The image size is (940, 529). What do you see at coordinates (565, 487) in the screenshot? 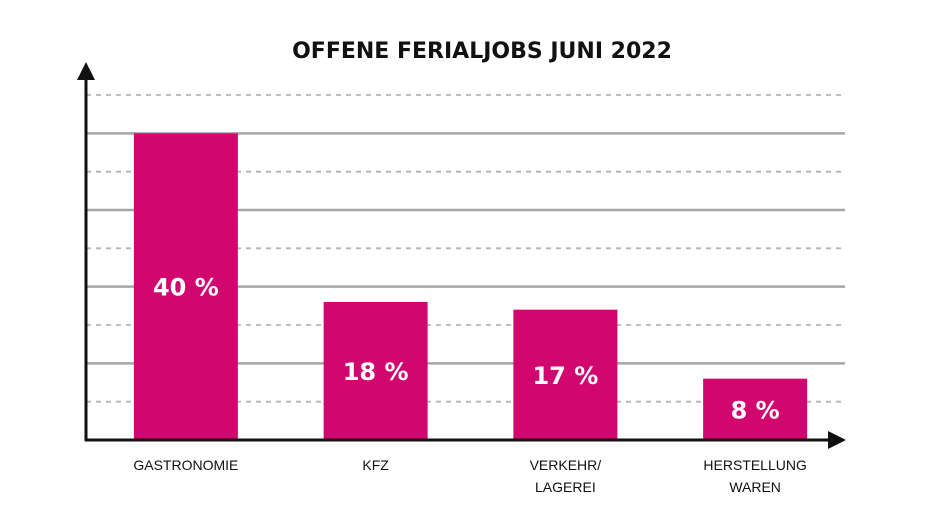
I see `x-tick-label: LAGEREI` at bounding box center [565, 487].